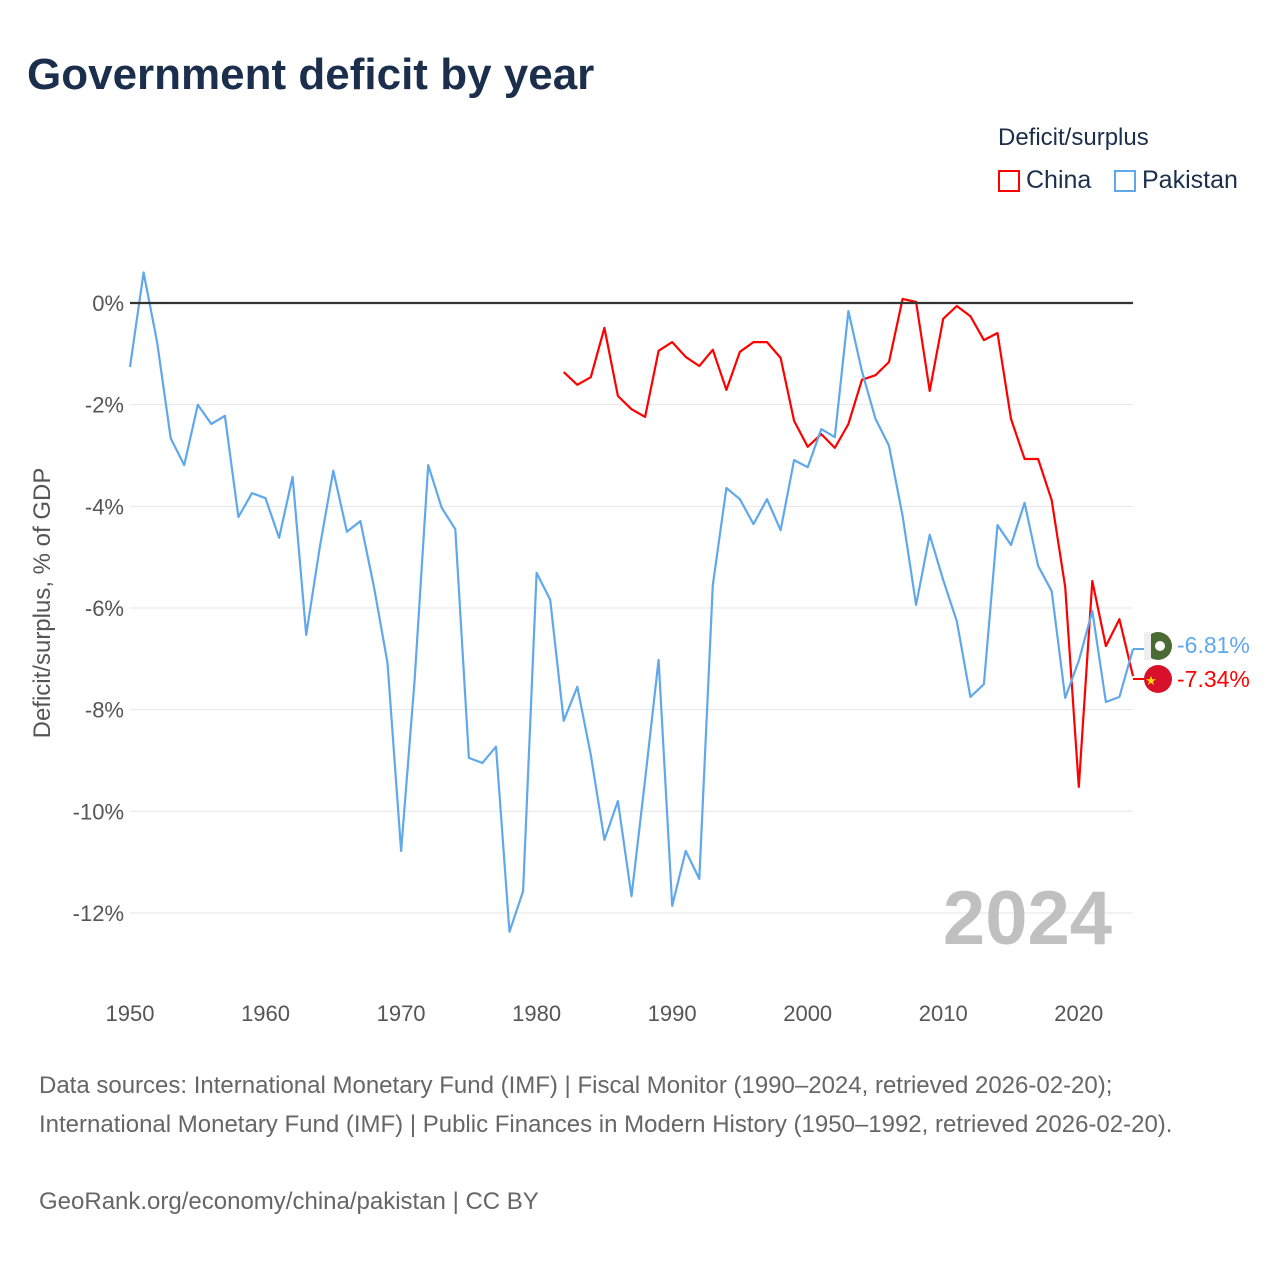  What do you see at coordinates (265, 1013) in the screenshot?
I see `x-tick-label: 1960` at bounding box center [265, 1013].